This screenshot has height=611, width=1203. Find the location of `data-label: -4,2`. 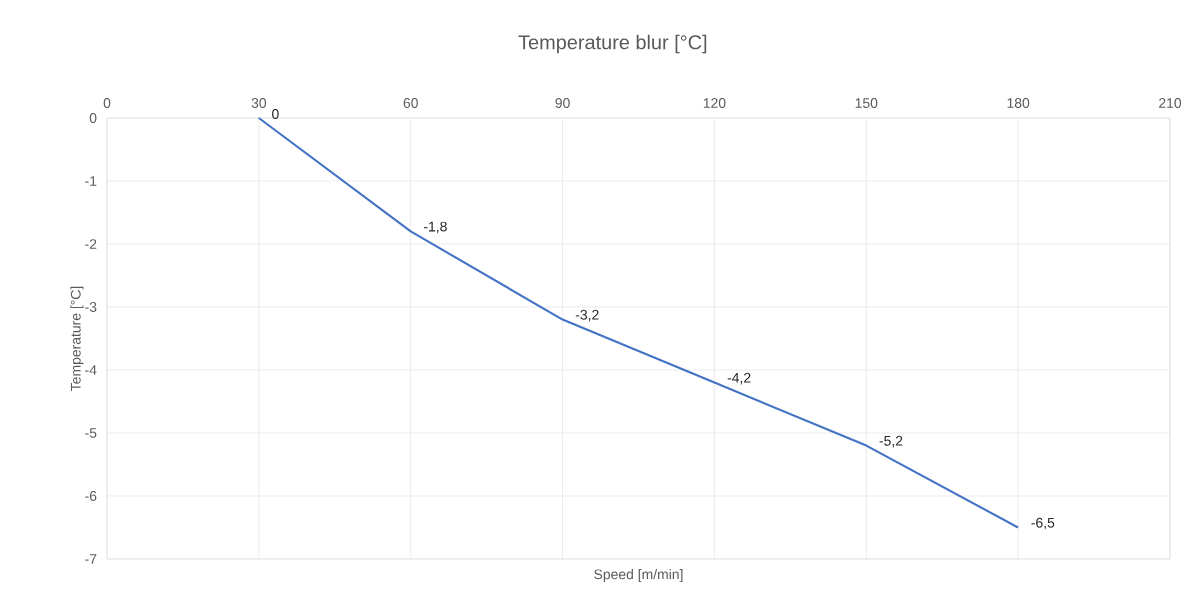

data-label: -4,2 is located at coordinates (739, 378).